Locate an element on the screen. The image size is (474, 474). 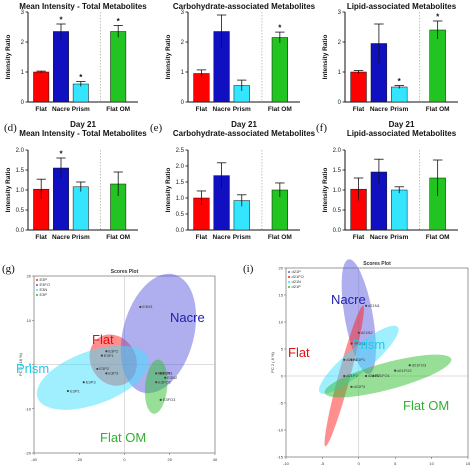
legend-label: d21FO is located at coordinates (298, 276).